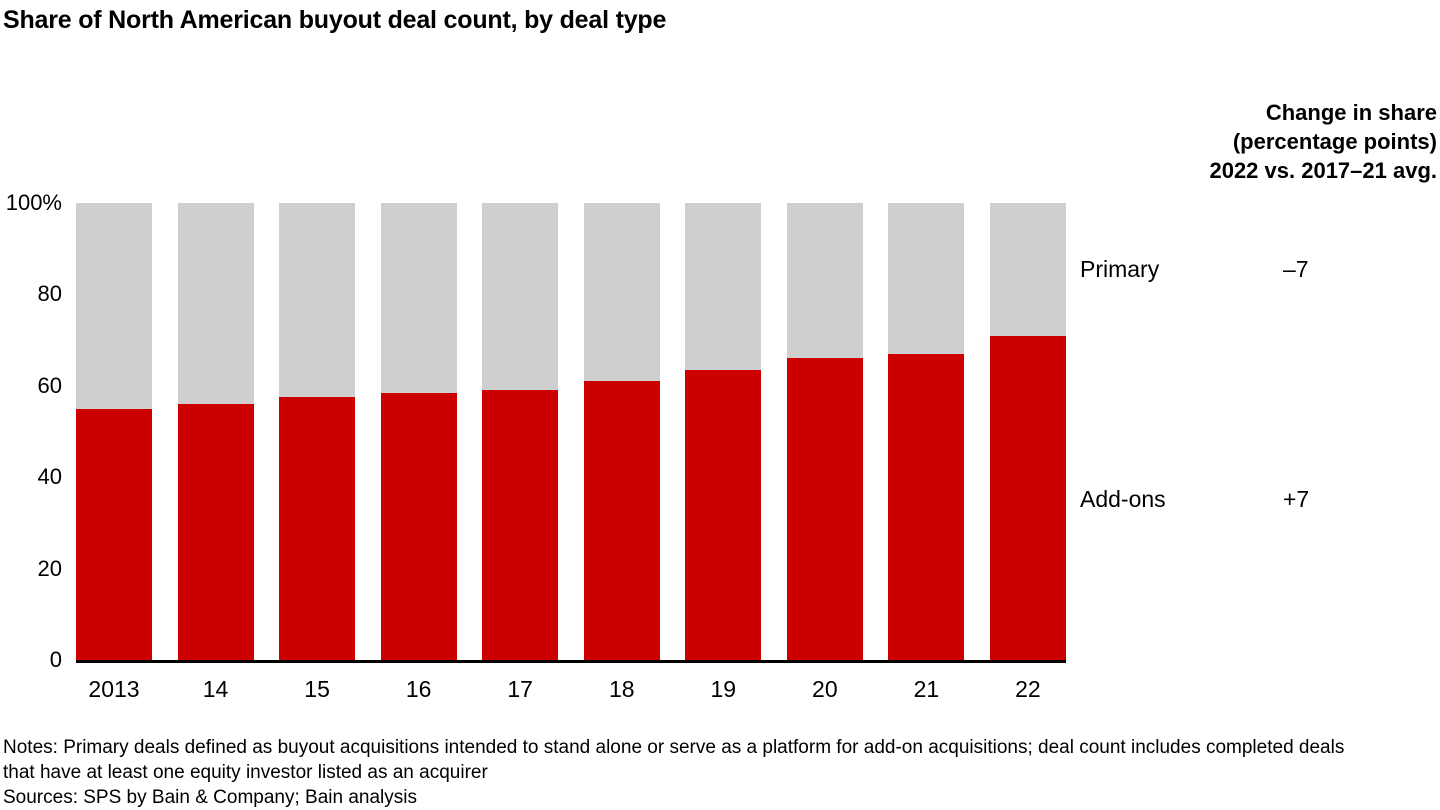 This screenshot has height=810, width=1440. I want to click on x-tick-label-18: 18, so click(621, 689).